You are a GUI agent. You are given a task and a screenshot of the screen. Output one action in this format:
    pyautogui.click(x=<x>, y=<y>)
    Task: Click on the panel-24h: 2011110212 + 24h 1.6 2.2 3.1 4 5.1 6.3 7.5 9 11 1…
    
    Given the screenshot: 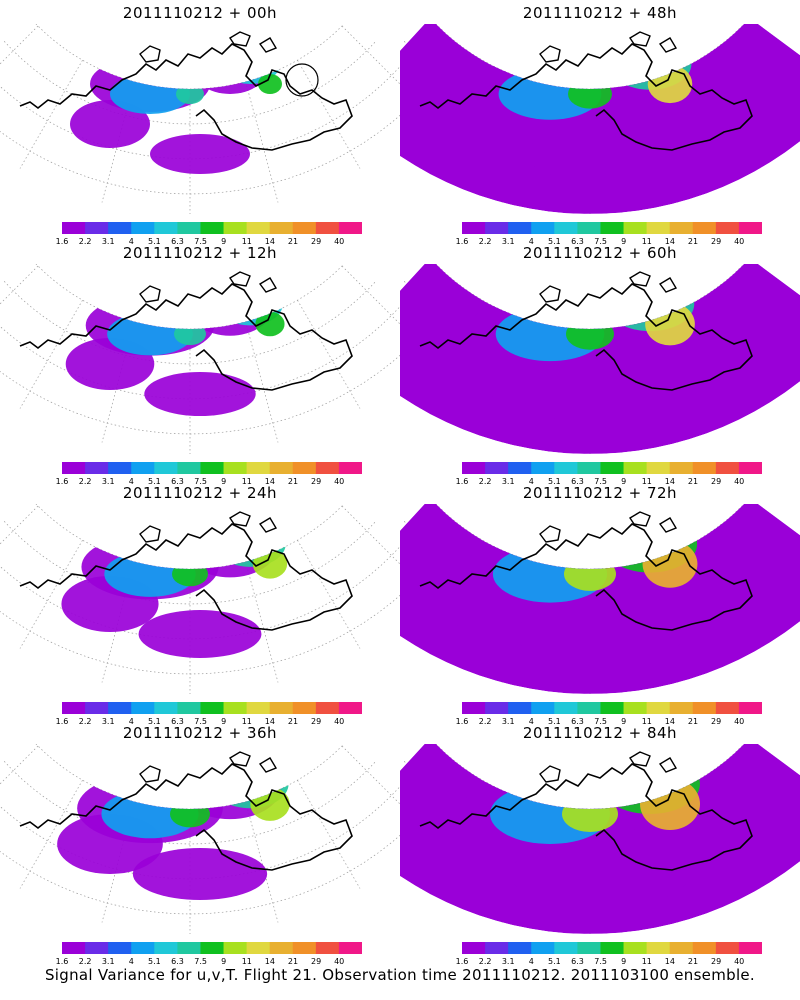 What is the action you would take?
    pyautogui.click(x=200, y=603)
    